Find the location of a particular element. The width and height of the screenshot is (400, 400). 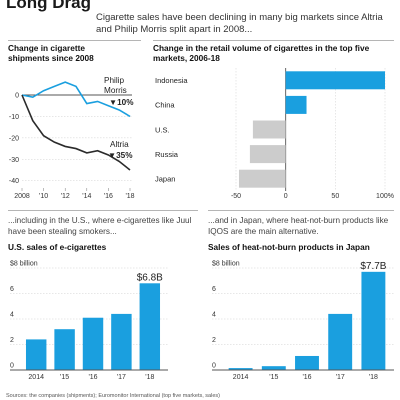

y-tick-label: -10 is located at coordinates (14, 117).